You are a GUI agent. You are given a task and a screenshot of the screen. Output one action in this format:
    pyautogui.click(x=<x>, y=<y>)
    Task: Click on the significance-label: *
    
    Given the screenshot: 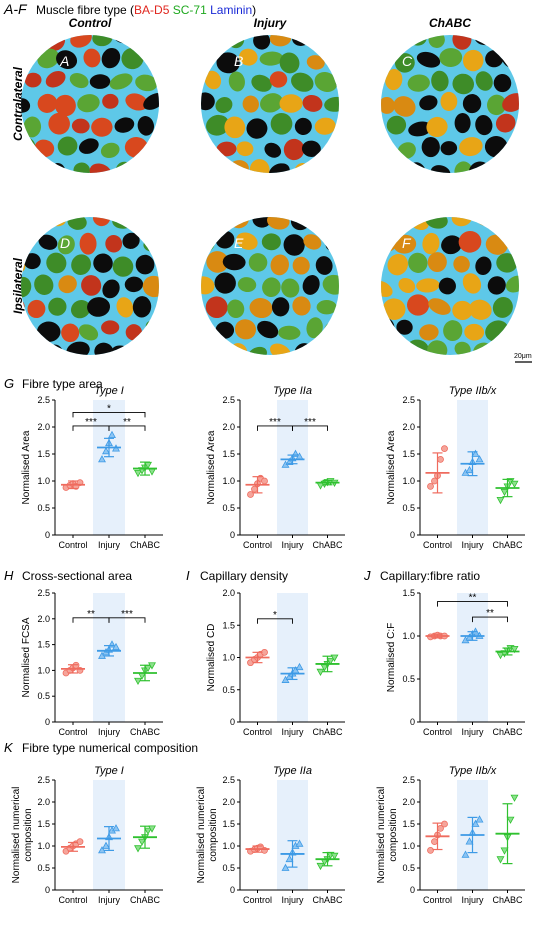 What is the action you would take?
    pyautogui.click(x=275, y=615)
    